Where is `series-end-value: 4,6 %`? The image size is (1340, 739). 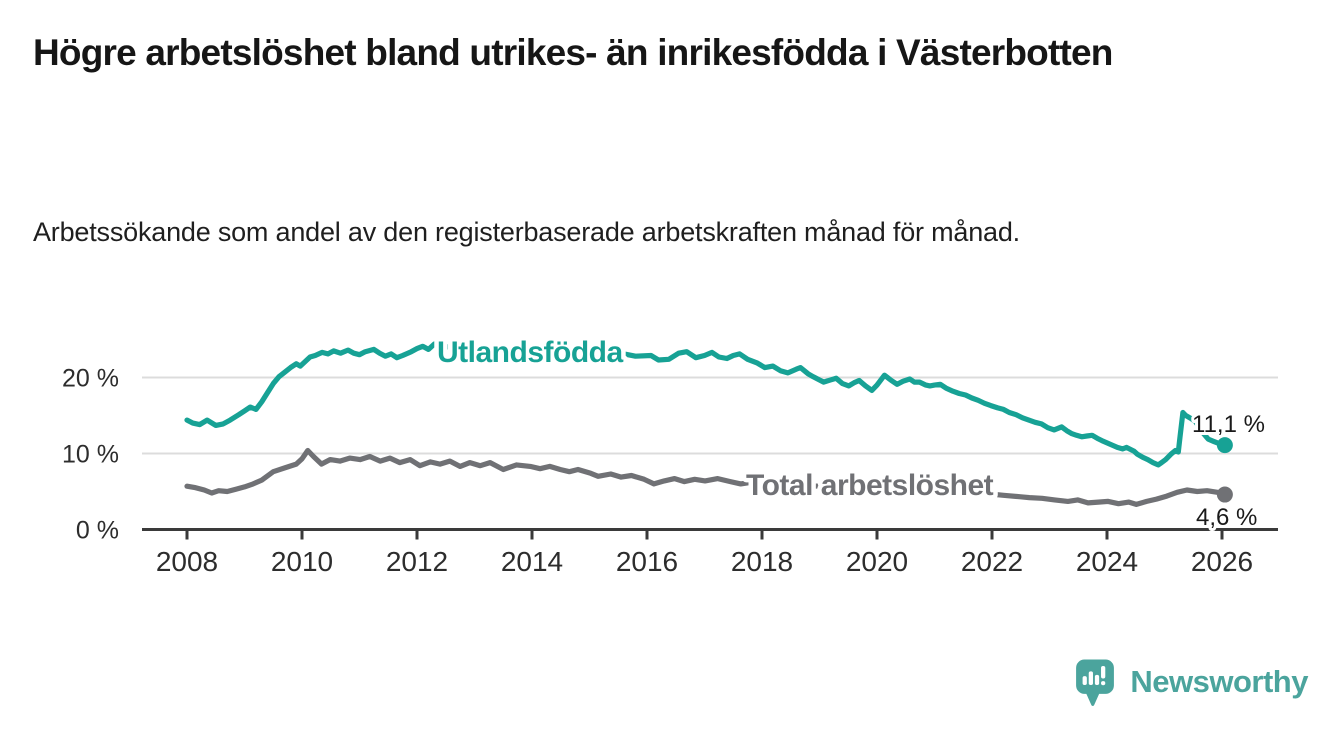 series-end-value: 4,6 % is located at coordinates (1226, 517).